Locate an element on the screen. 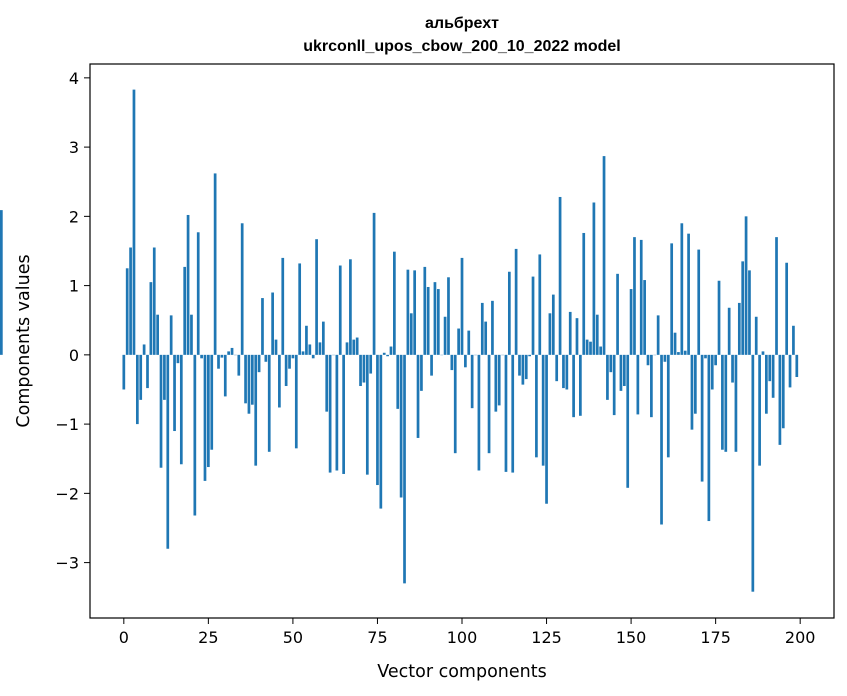 This screenshot has height=696, width=847. x-axis-ticks: 0 25 50 75 100 125 150 175 200 is located at coordinates (467, 632).